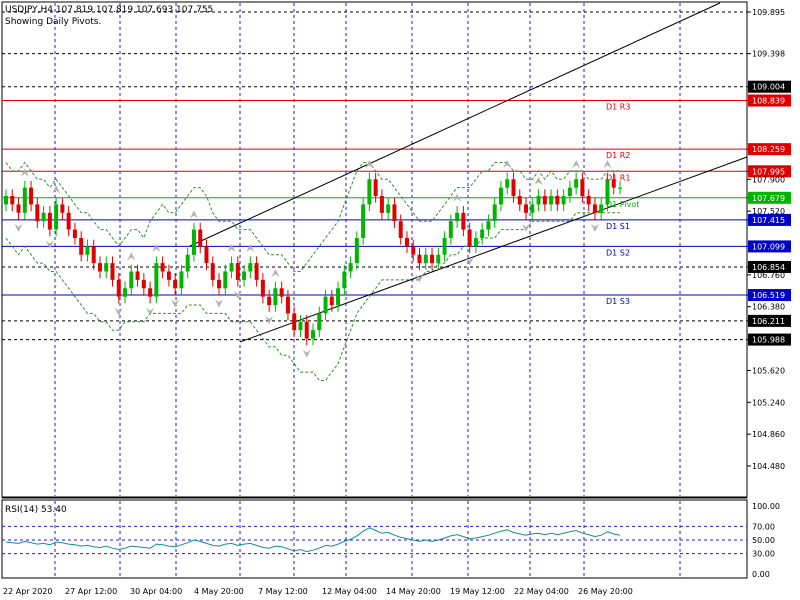 This screenshot has width=800, height=600. What do you see at coordinates (219, 591) in the screenshot?
I see `time-tick-label: 4 May 20:00` at bounding box center [219, 591].